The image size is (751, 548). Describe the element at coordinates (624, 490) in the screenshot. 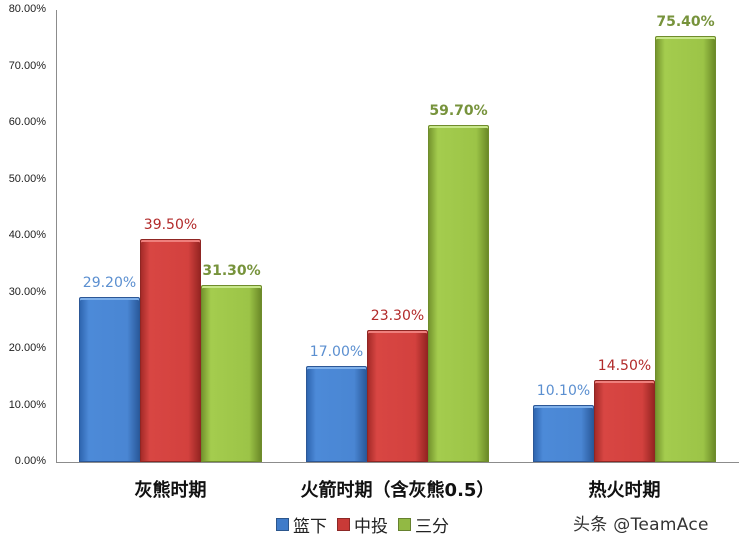

I see `category-label: 热火时期` at that location.